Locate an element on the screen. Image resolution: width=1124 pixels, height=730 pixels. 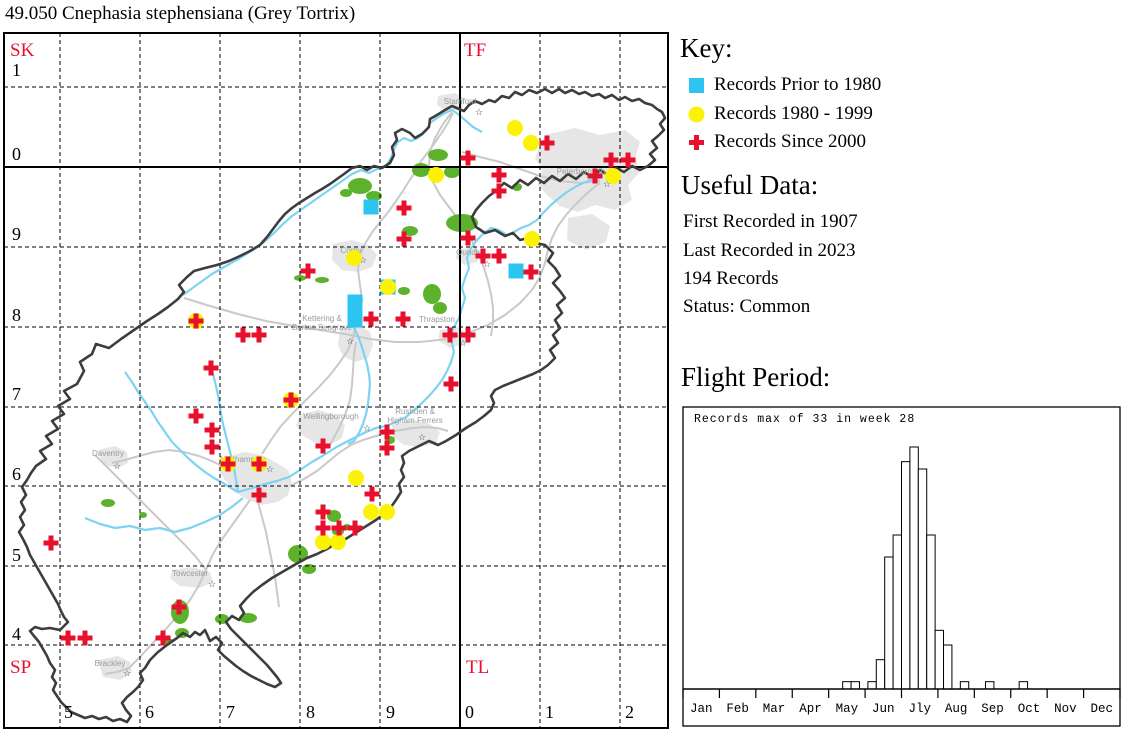
key-heading: Key: is located at coordinates (706, 48).